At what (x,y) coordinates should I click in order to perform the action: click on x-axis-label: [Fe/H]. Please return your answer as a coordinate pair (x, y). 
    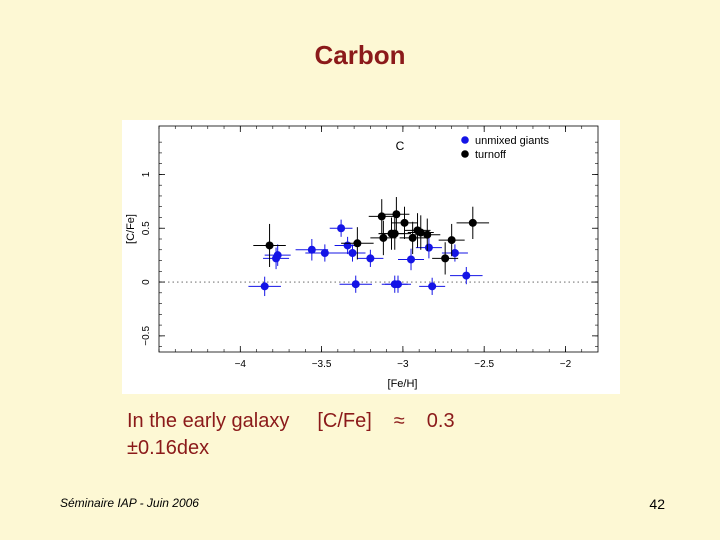
    Looking at the image, I should click on (403, 384).